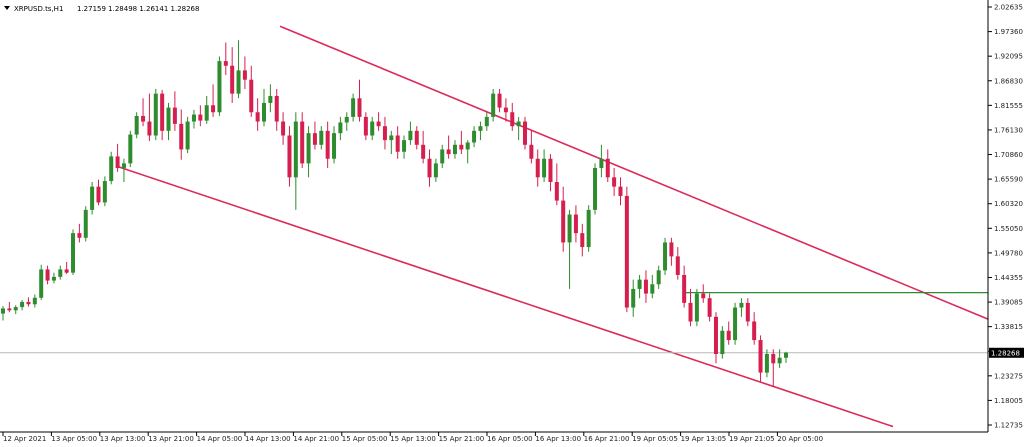 The width and height of the screenshot is (1024, 447). I want to click on x-tick-label: 13 Apr 05:00, so click(74, 439).